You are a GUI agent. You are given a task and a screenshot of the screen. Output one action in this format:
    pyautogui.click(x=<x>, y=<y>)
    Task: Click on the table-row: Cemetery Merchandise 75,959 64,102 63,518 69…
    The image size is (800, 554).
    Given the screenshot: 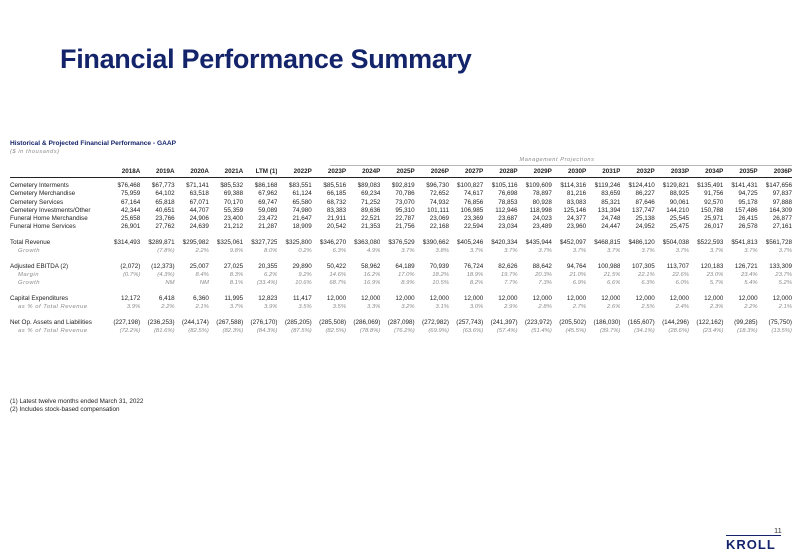 What is the action you would take?
    pyautogui.click(x=401, y=194)
    